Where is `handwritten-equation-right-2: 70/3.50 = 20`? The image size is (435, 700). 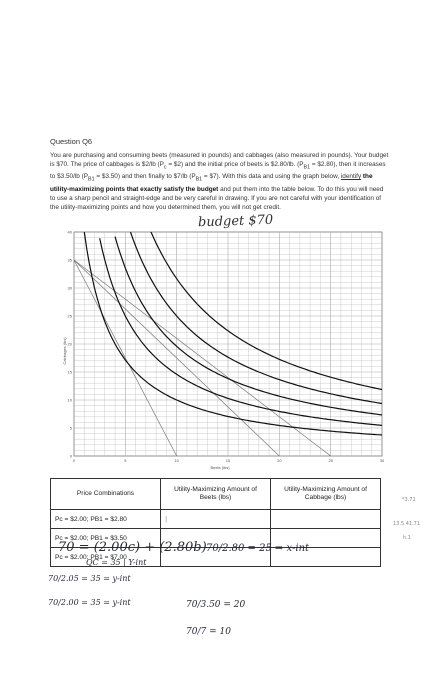 handwritten-equation-right-2: 70/3.50 = 20 is located at coordinates (216, 605).